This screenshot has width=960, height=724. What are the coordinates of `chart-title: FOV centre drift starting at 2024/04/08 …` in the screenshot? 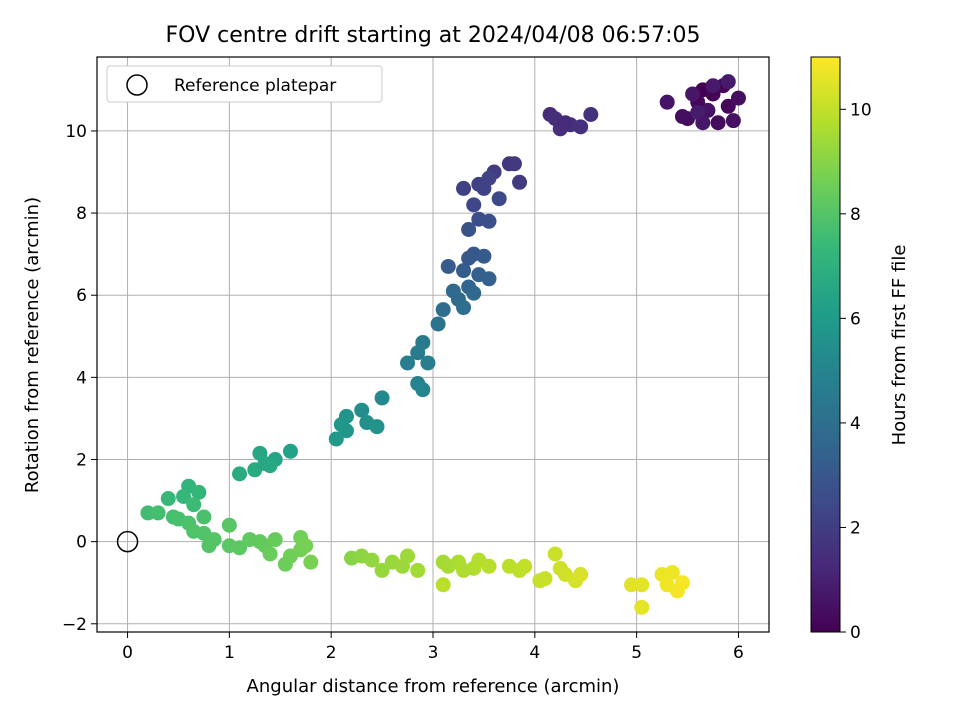 It's located at (433, 35).